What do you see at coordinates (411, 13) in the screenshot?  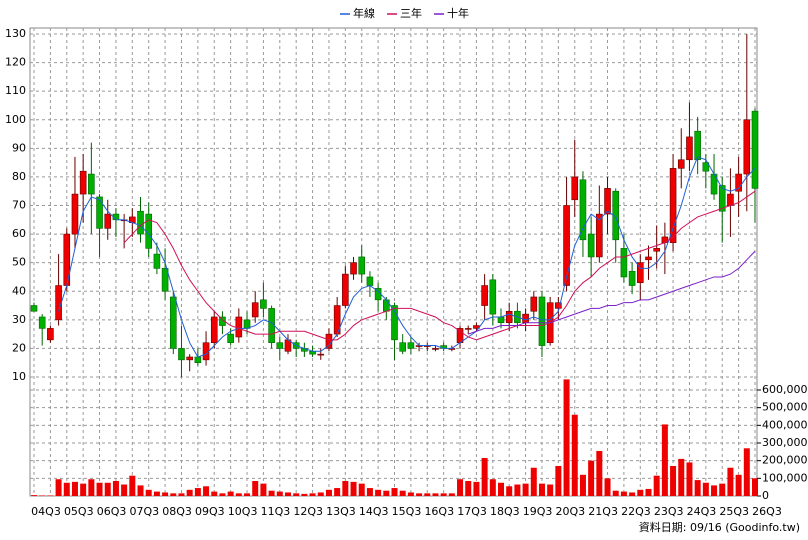 I see `legend-label: 三年` at bounding box center [411, 13].